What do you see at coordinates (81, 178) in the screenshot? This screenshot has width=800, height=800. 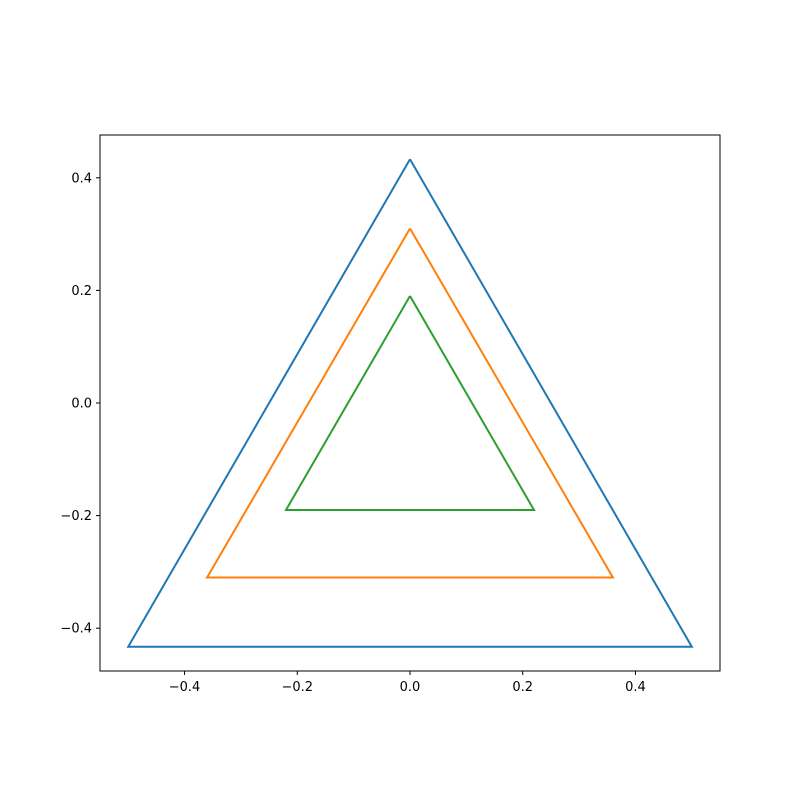 I see `y-tick-label: 0.4` at bounding box center [81, 178].